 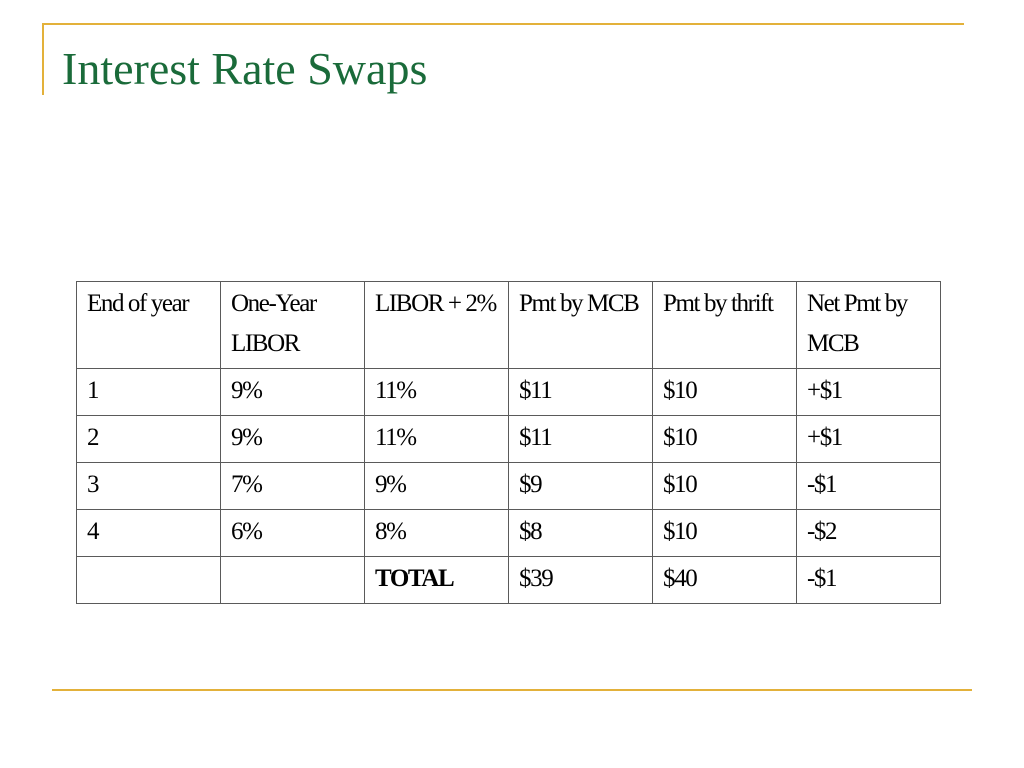 What do you see at coordinates (43, 59) in the screenshot?
I see `left-accent-rule` at bounding box center [43, 59].